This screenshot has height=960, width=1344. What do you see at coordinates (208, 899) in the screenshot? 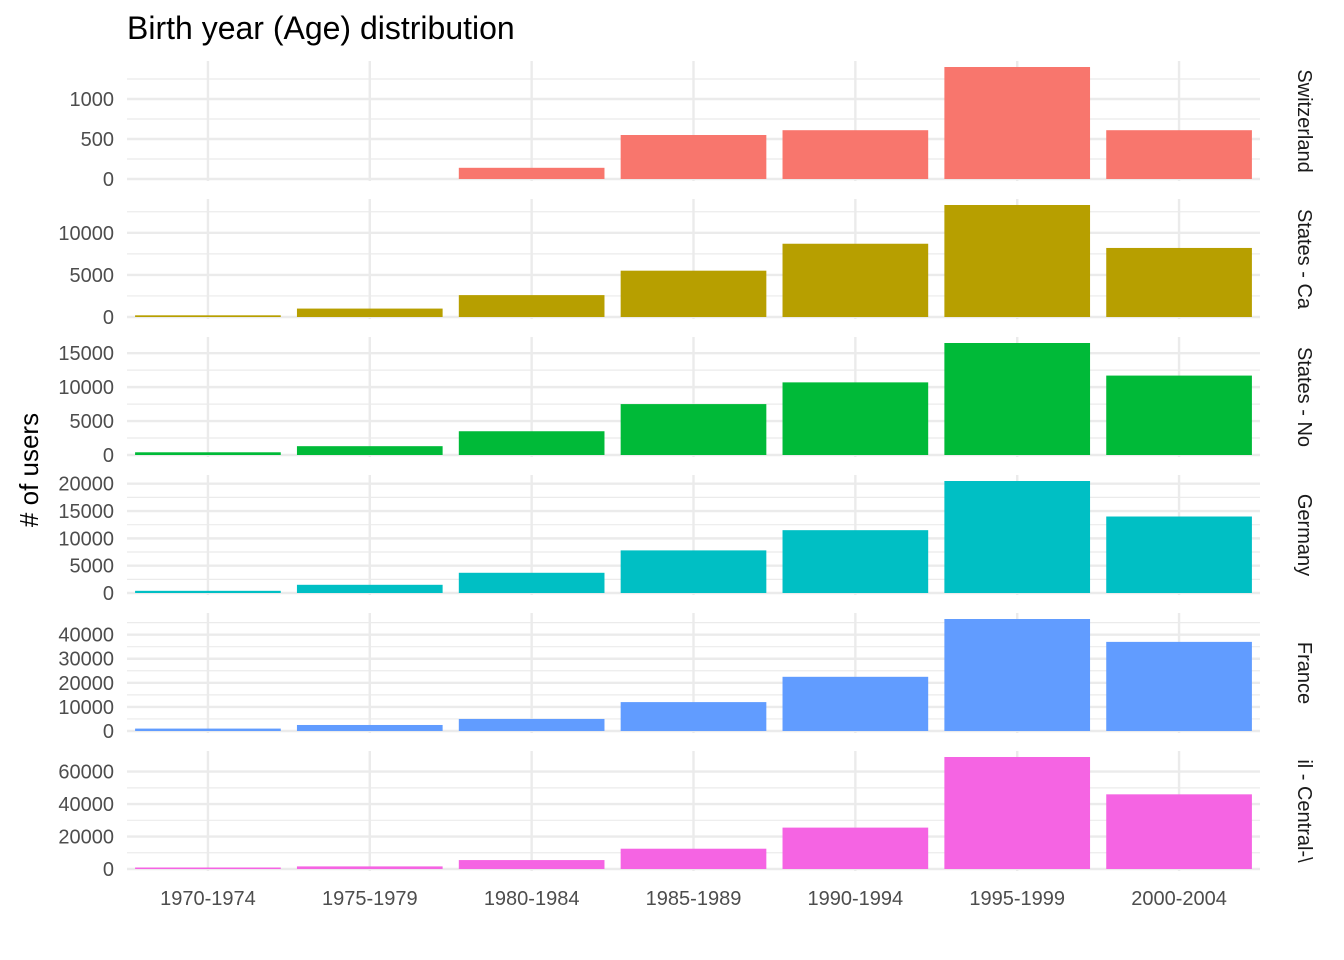
I see `x-tick-label: 1970-1974` at bounding box center [208, 899].